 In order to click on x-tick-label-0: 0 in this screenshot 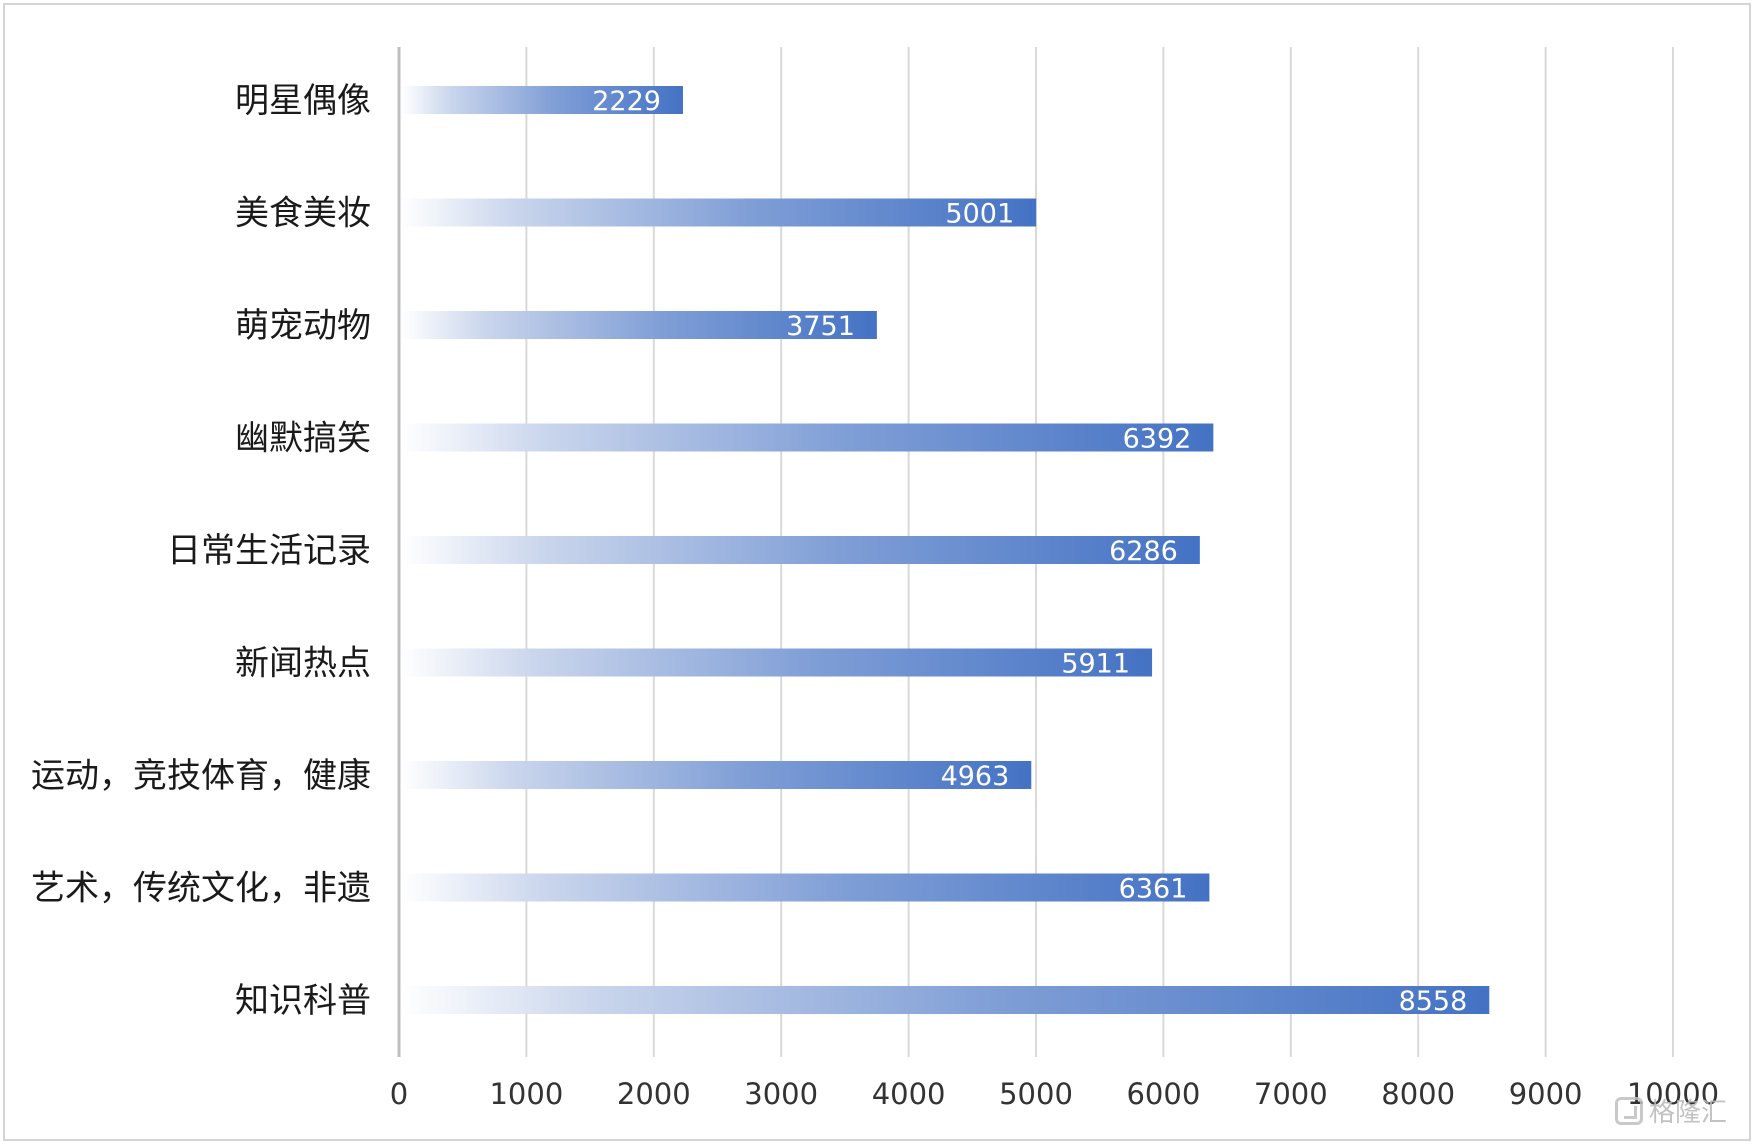, I will do `click(399, 1094)`.